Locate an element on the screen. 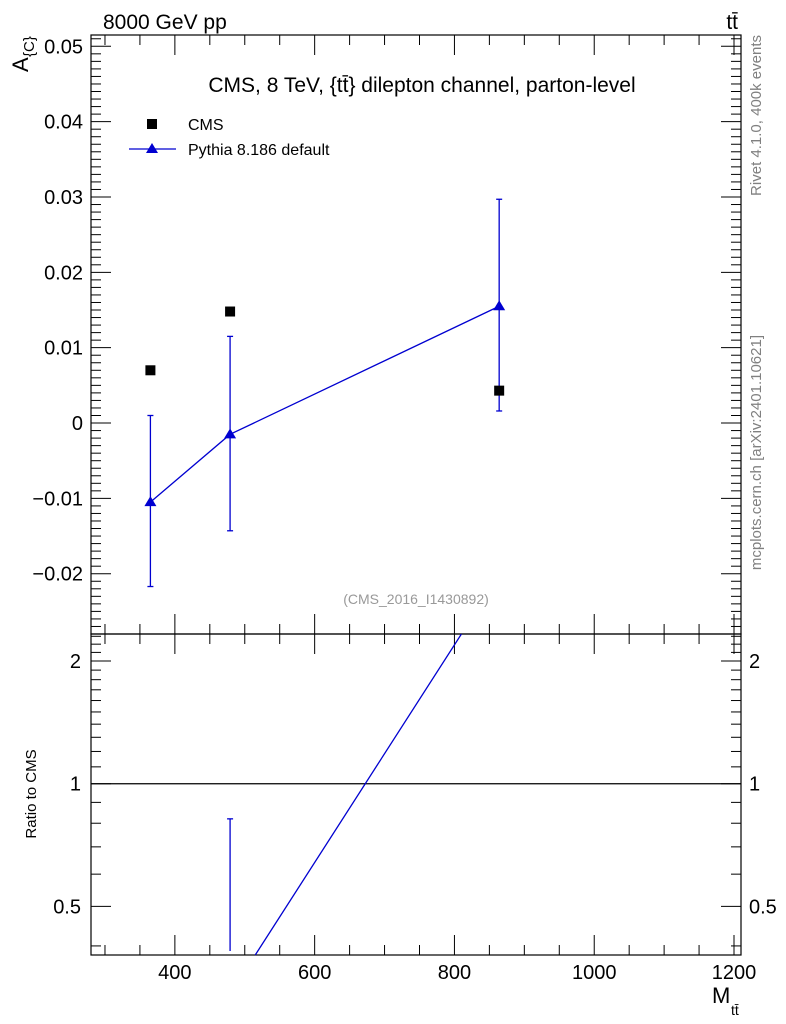 The height and width of the screenshot is (1024, 786). ratio-tick-label: 0.5 is located at coordinates (67, 907).